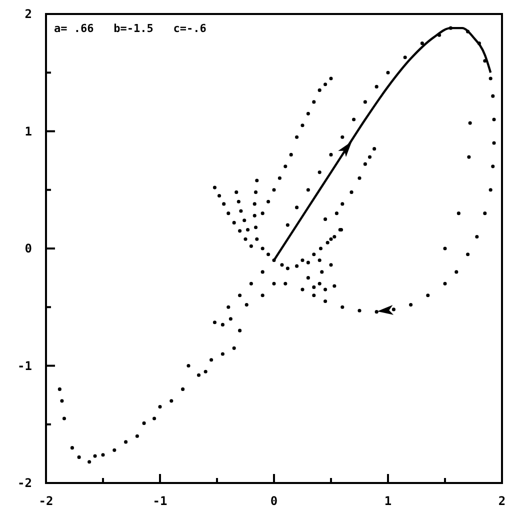 Image resolution: width=515 pixels, height=523 pixels. What do you see at coordinates (502, 501) in the screenshot?
I see `x-tick-label: 2` at bounding box center [502, 501].